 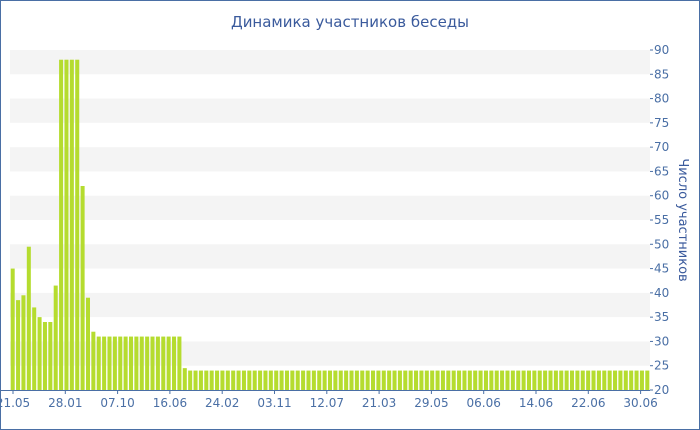 I want to click on x-tick-label: 14.06, so click(x=536, y=403).